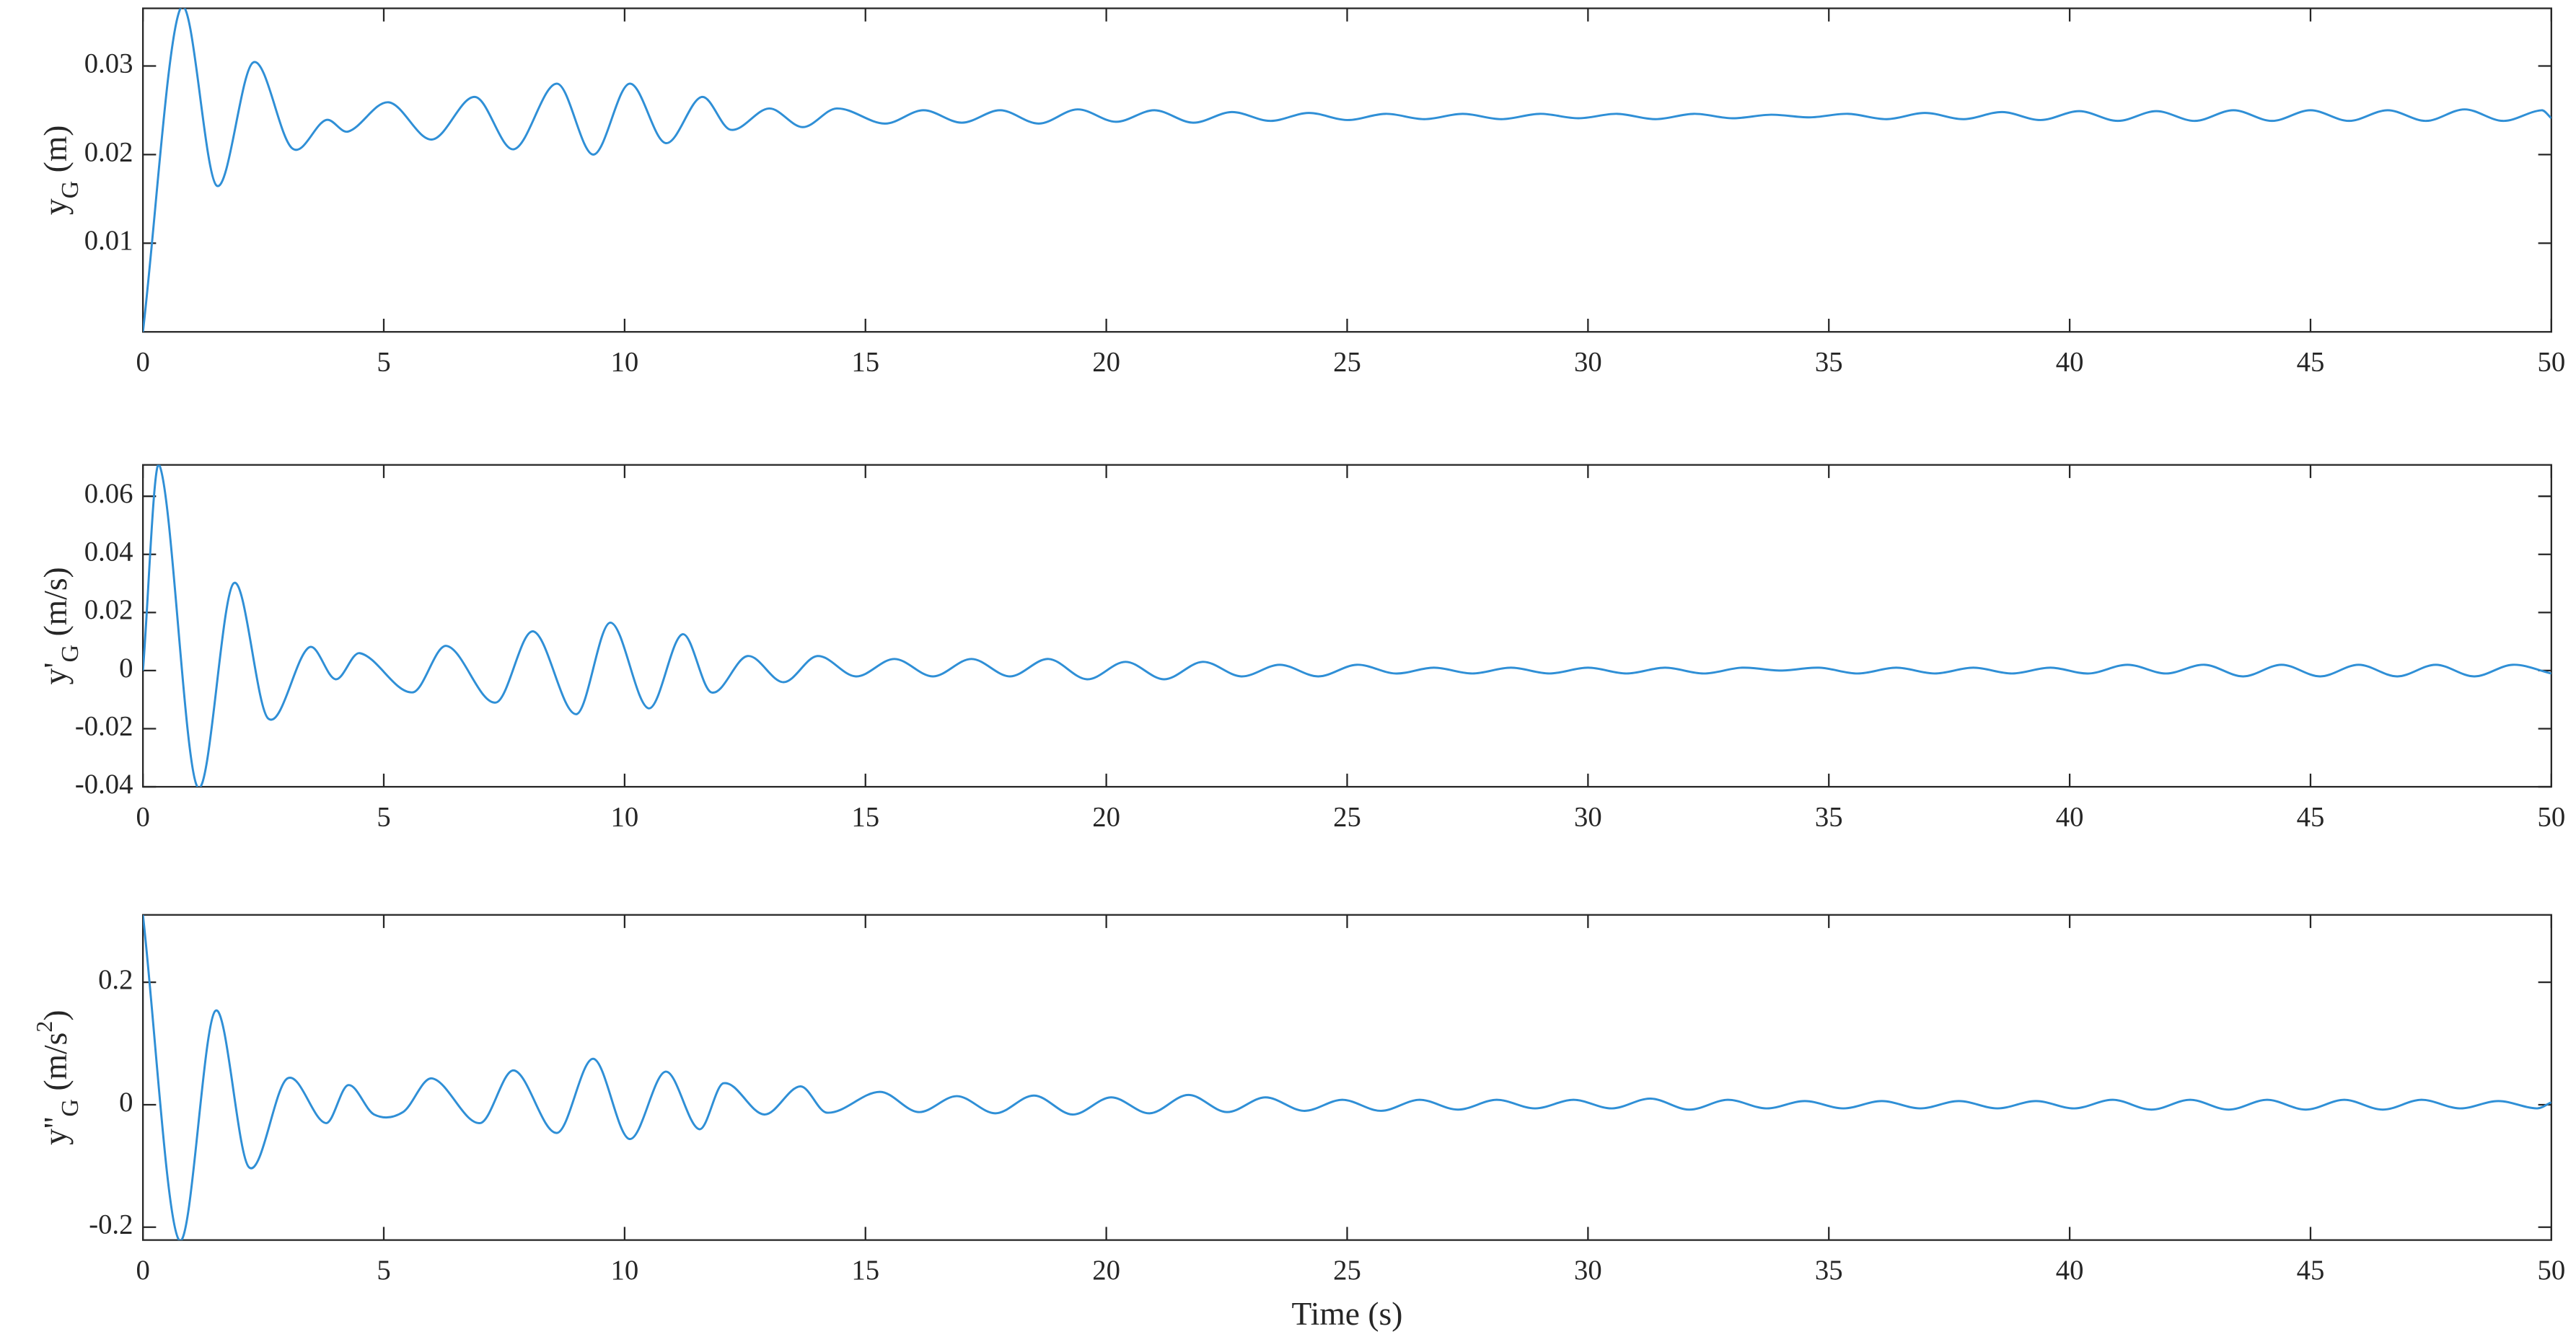 The image size is (2576, 1342). I want to click on y-tick-label: -0.04, so click(104, 784).